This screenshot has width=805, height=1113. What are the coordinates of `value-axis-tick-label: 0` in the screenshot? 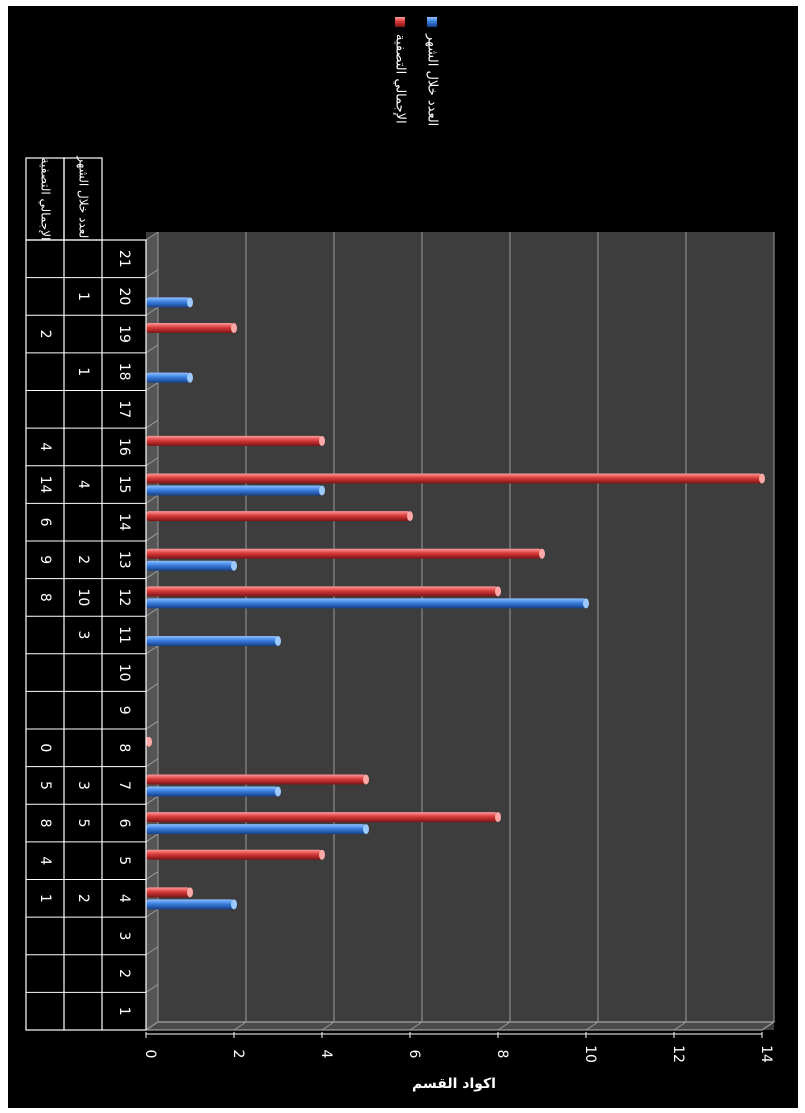 It's located at (150, 1054).